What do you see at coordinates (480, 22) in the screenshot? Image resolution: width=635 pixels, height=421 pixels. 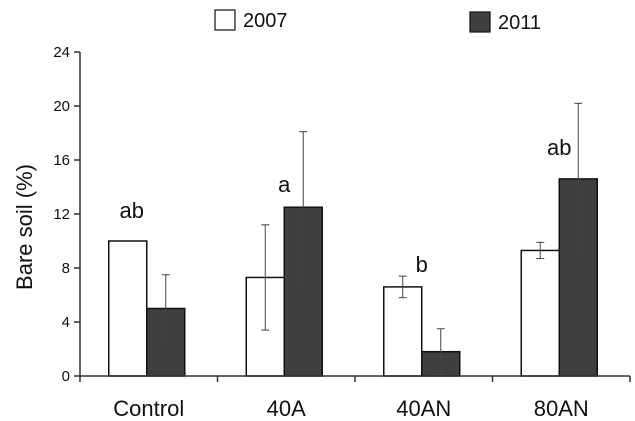 I see `legend-swatch-2011` at bounding box center [480, 22].